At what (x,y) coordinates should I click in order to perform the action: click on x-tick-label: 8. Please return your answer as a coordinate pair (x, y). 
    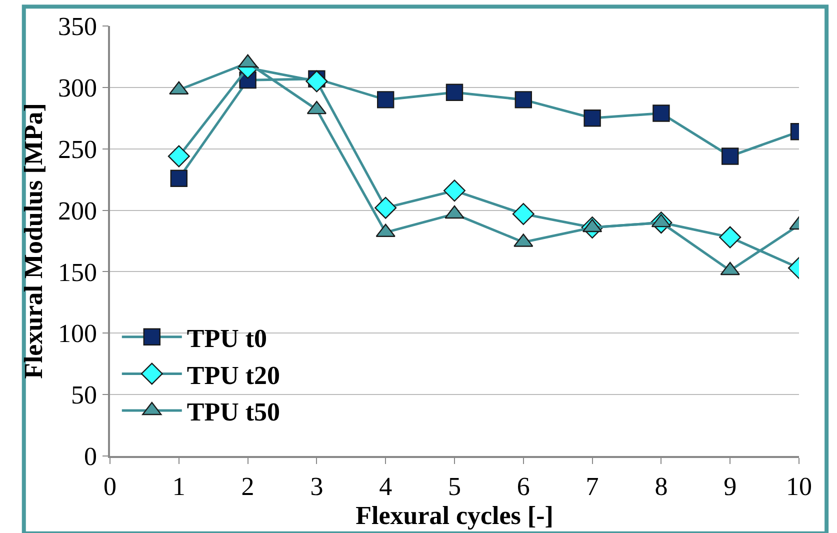
    Looking at the image, I should click on (661, 486).